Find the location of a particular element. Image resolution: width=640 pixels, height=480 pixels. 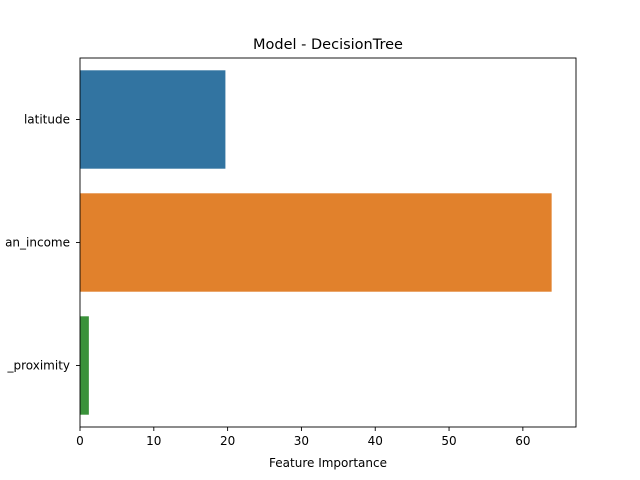

y-axis: latitude an_income _proximity is located at coordinates (42, 243).